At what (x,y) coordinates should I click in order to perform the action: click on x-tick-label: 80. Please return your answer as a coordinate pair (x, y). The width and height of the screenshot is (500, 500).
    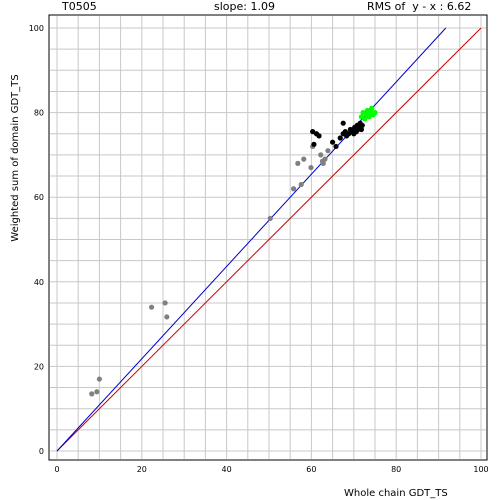
    Looking at the image, I should click on (396, 469).